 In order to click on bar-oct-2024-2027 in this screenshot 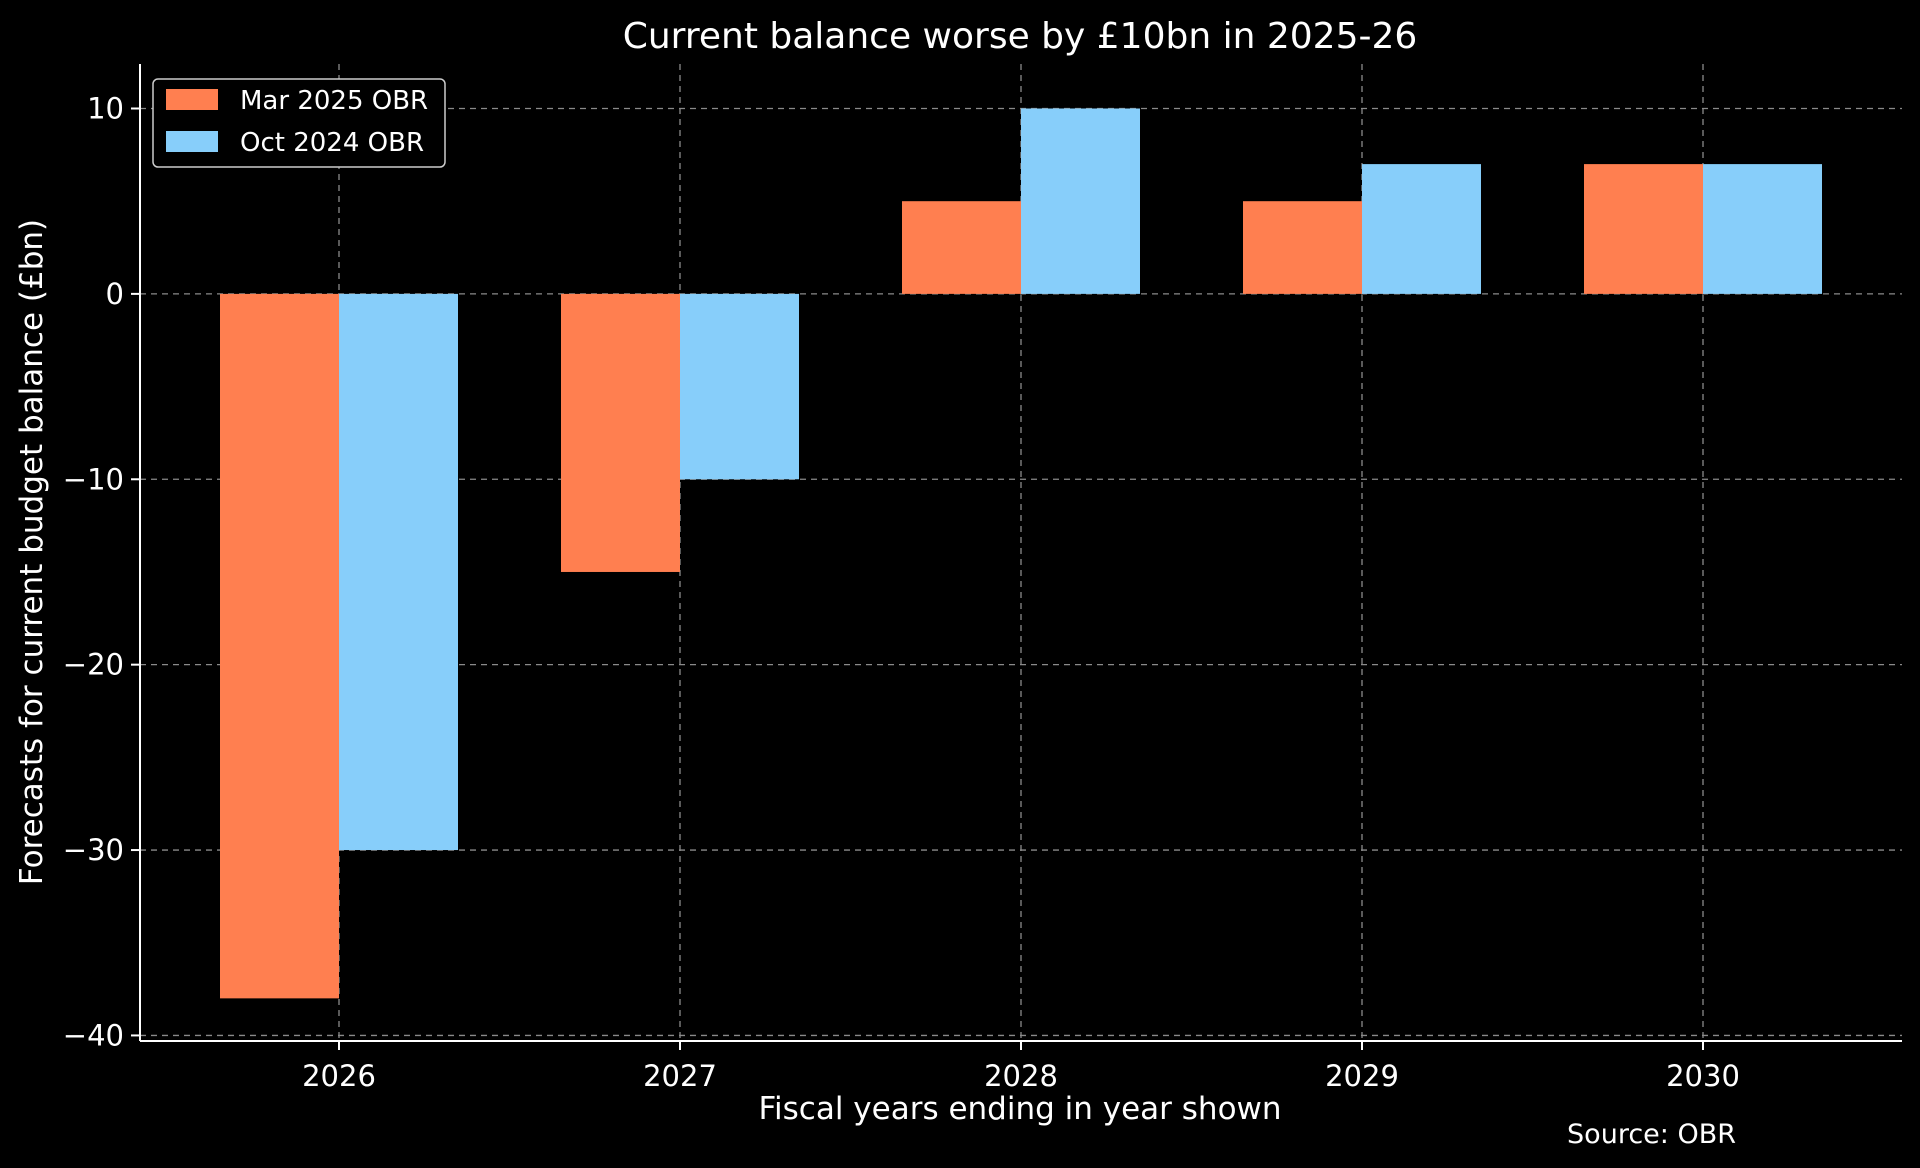, I will do `click(739, 386)`.